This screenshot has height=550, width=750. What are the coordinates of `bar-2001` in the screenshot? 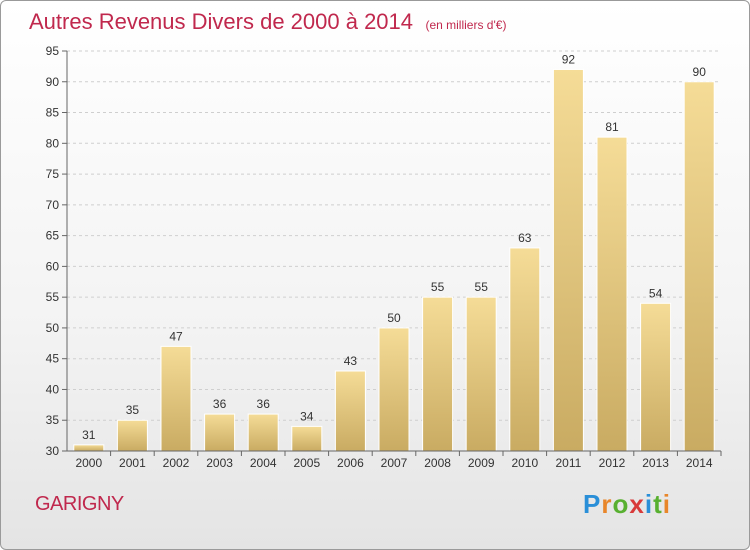 It's located at (132, 435).